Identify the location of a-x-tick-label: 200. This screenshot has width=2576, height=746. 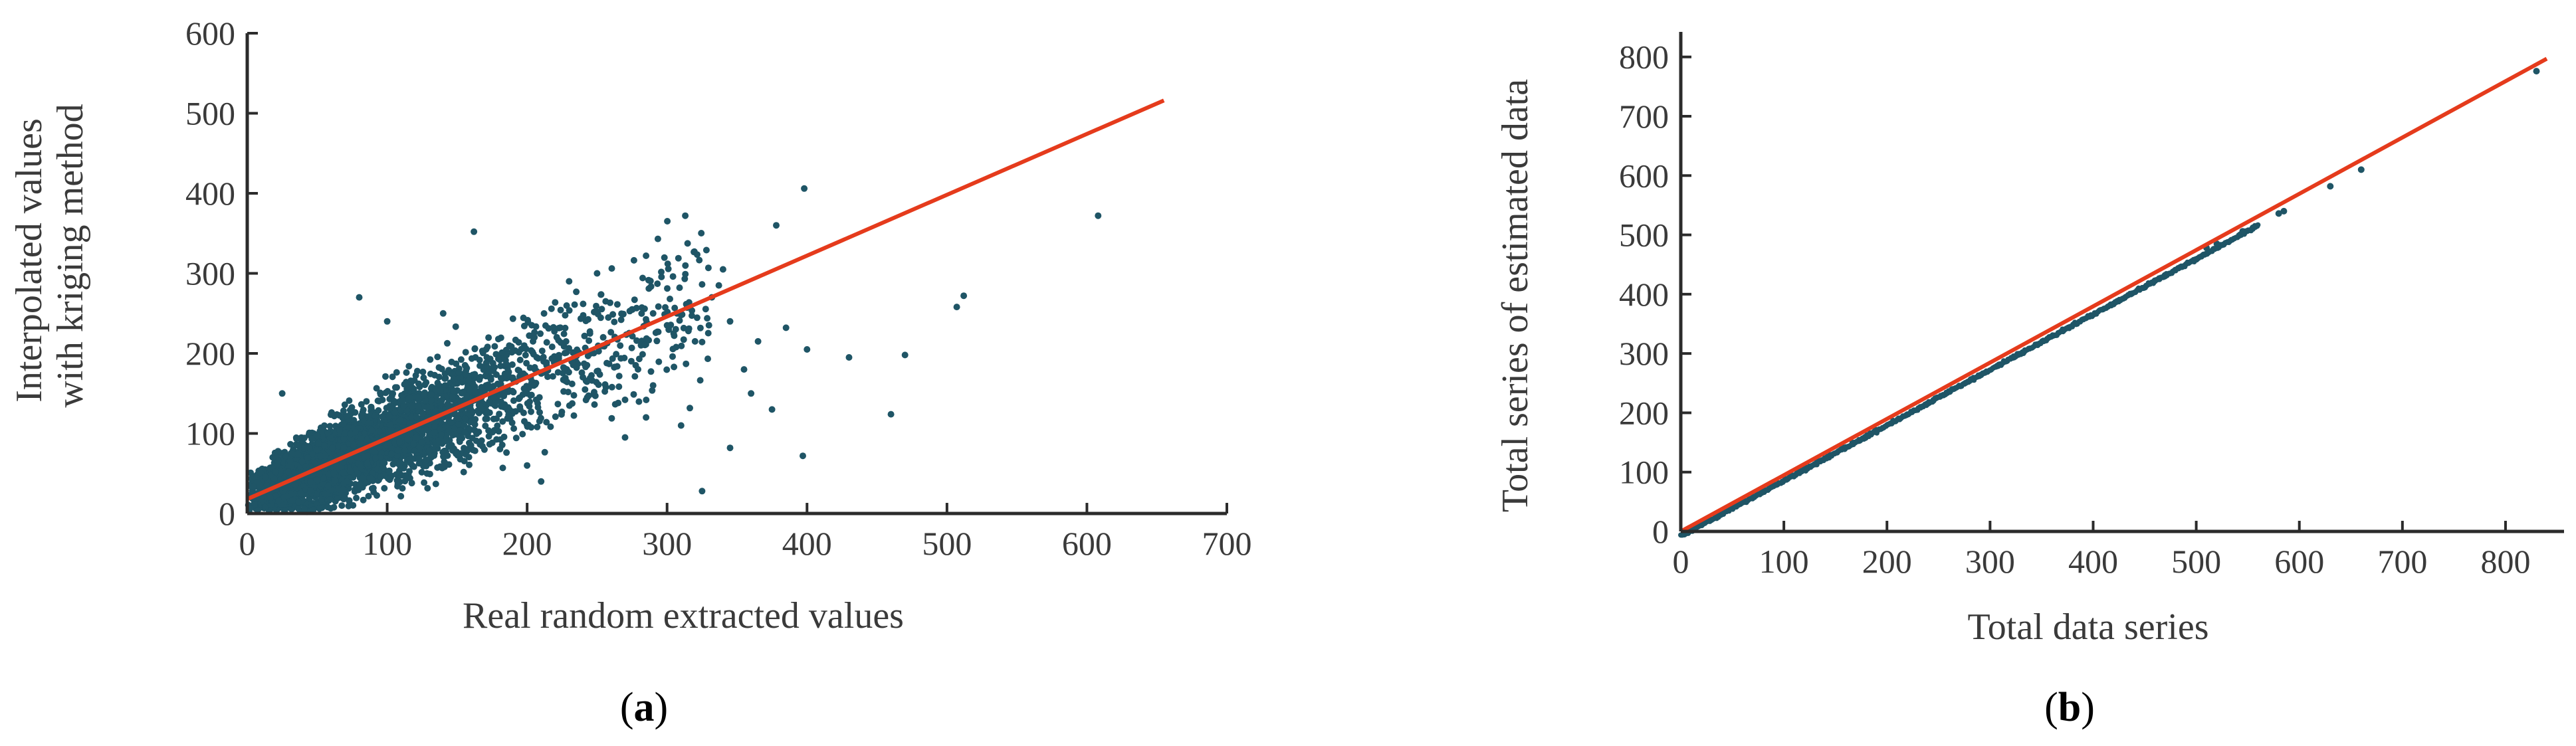
(527, 543).